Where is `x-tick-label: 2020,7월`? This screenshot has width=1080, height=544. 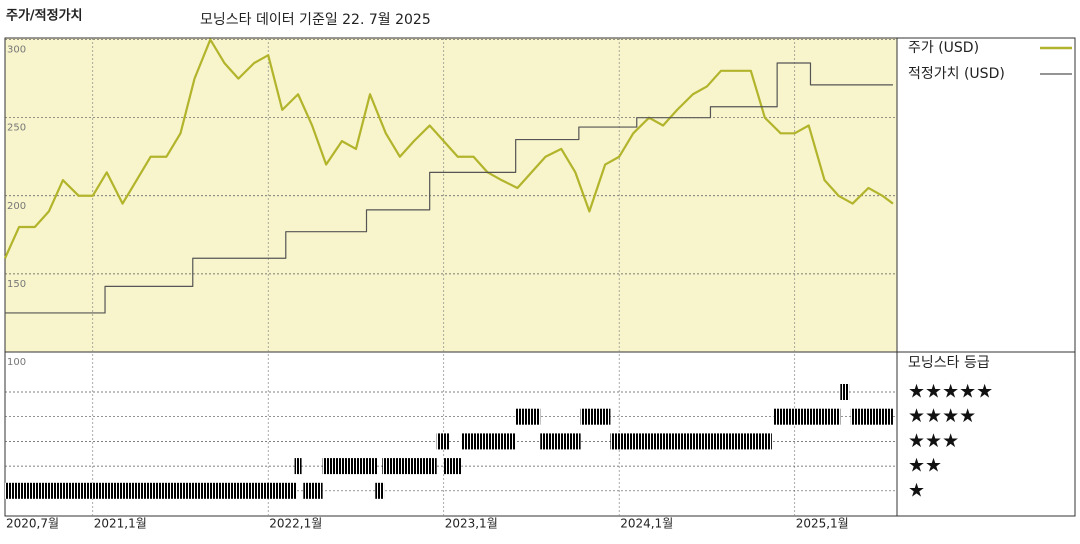
x-tick-label: 2020,7월 is located at coordinates (32, 524).